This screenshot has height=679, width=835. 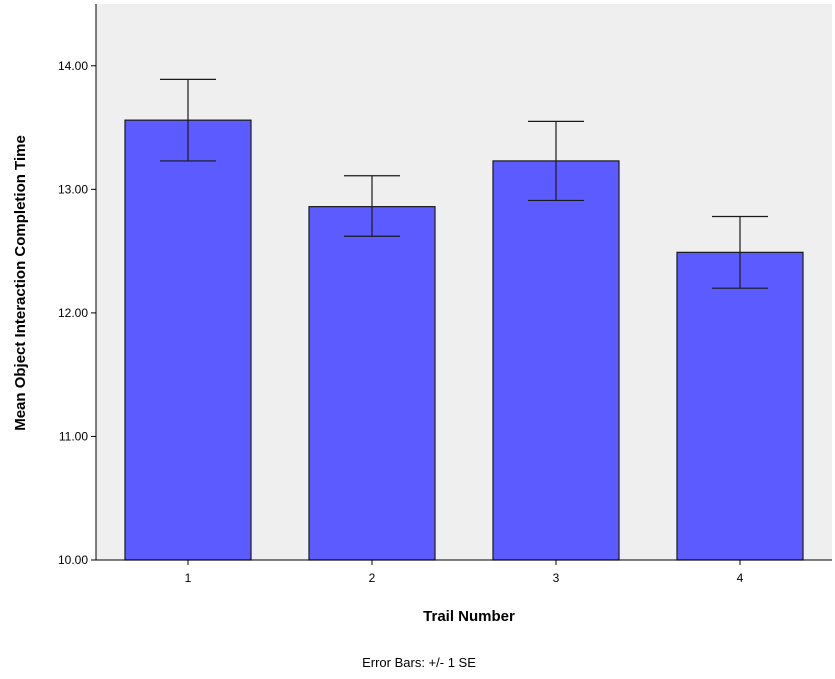 I want to click on x-axis-title: Trail Number, so click(x=469, y=616).